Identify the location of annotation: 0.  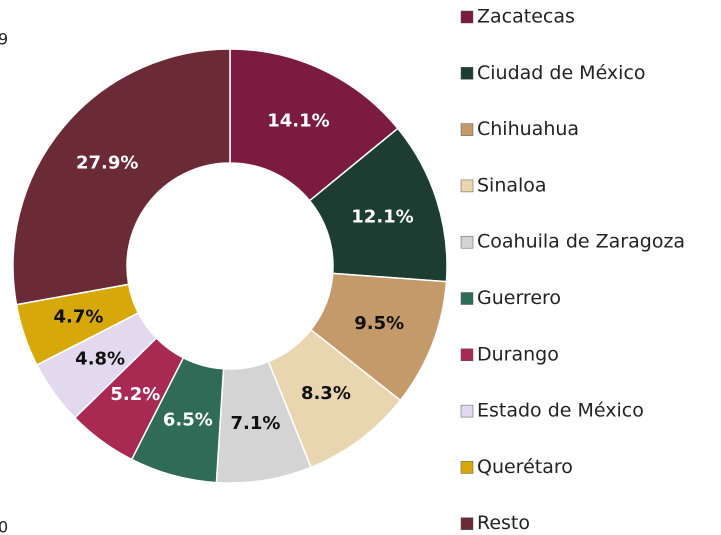
(4, 526).